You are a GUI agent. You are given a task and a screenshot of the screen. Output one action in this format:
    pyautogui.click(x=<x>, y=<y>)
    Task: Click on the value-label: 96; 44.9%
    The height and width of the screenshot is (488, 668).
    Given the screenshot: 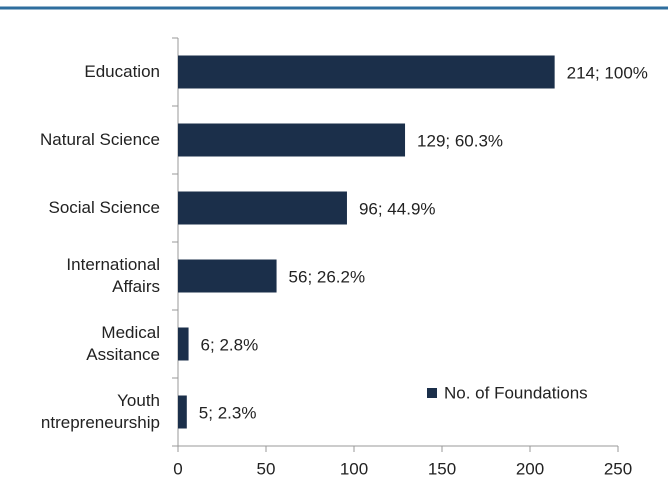 What is the action you would take?
    pyautogui.click(x=397, y=208)
    